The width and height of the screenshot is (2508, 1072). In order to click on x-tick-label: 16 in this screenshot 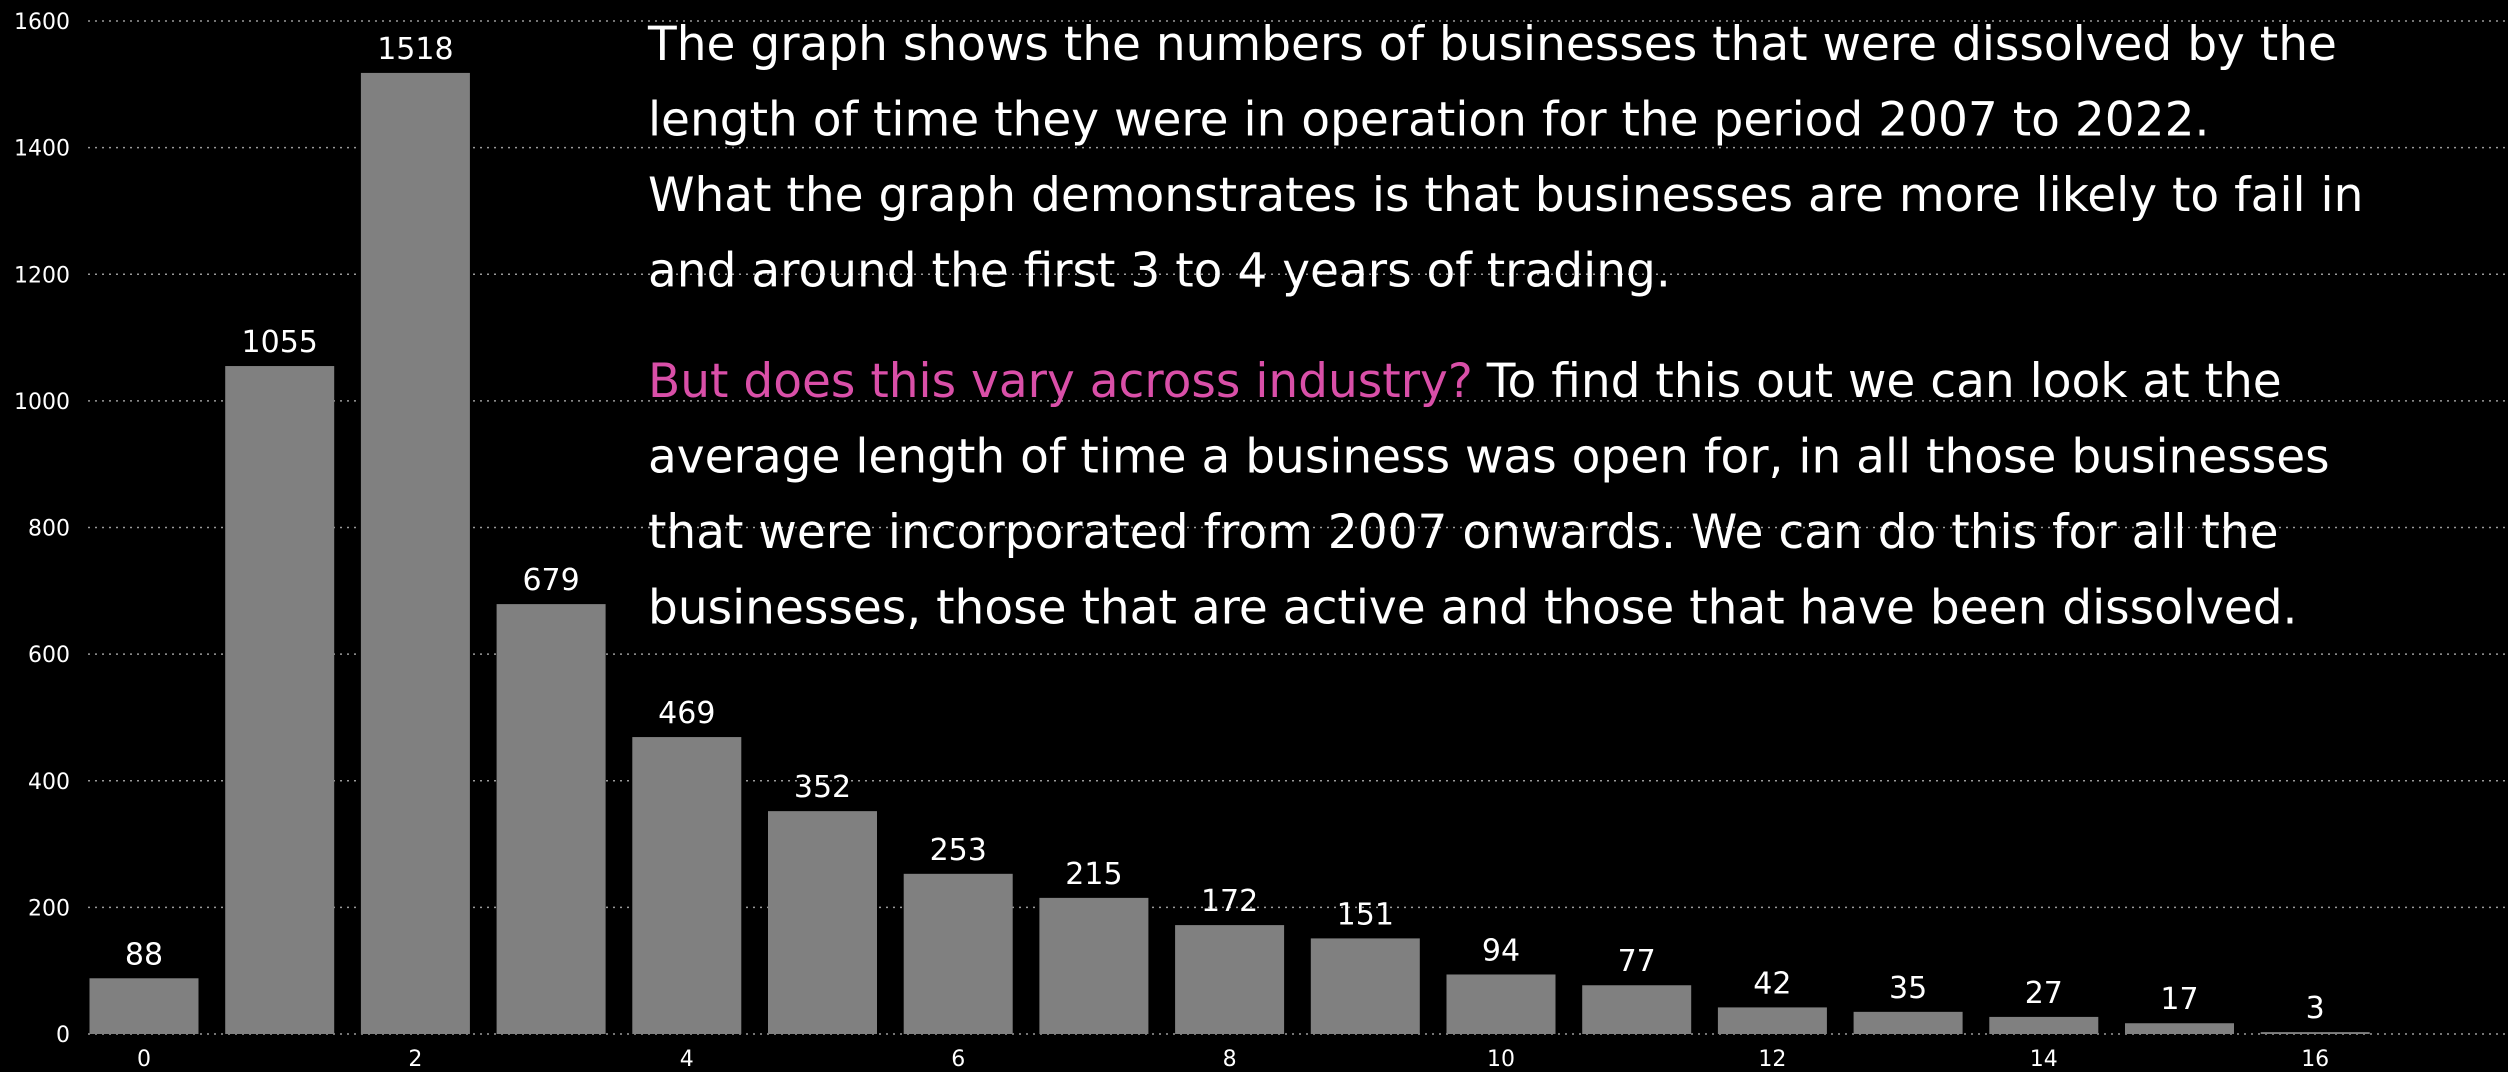, I will do `click(2315, 1059)`.